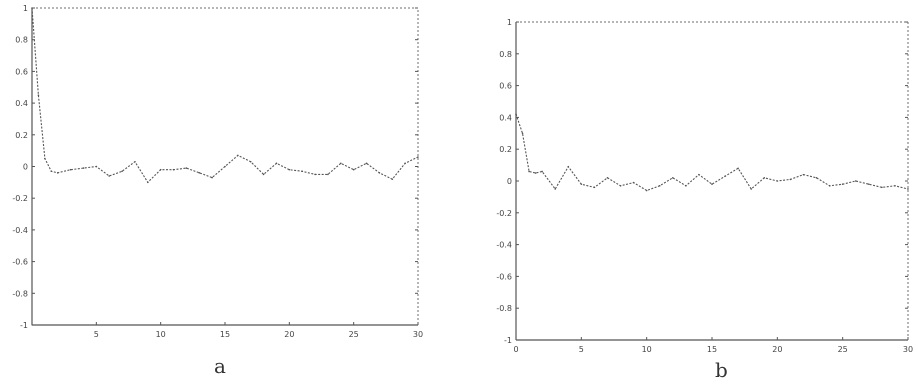 Image resolution: width=918 pixels, height=391 pixels. I want to click on series-line, so click(712, 153).